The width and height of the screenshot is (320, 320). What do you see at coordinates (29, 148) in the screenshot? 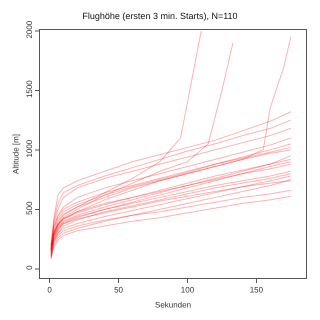
I see `y-tick-label: 1000` at bounding box center [29, 148].